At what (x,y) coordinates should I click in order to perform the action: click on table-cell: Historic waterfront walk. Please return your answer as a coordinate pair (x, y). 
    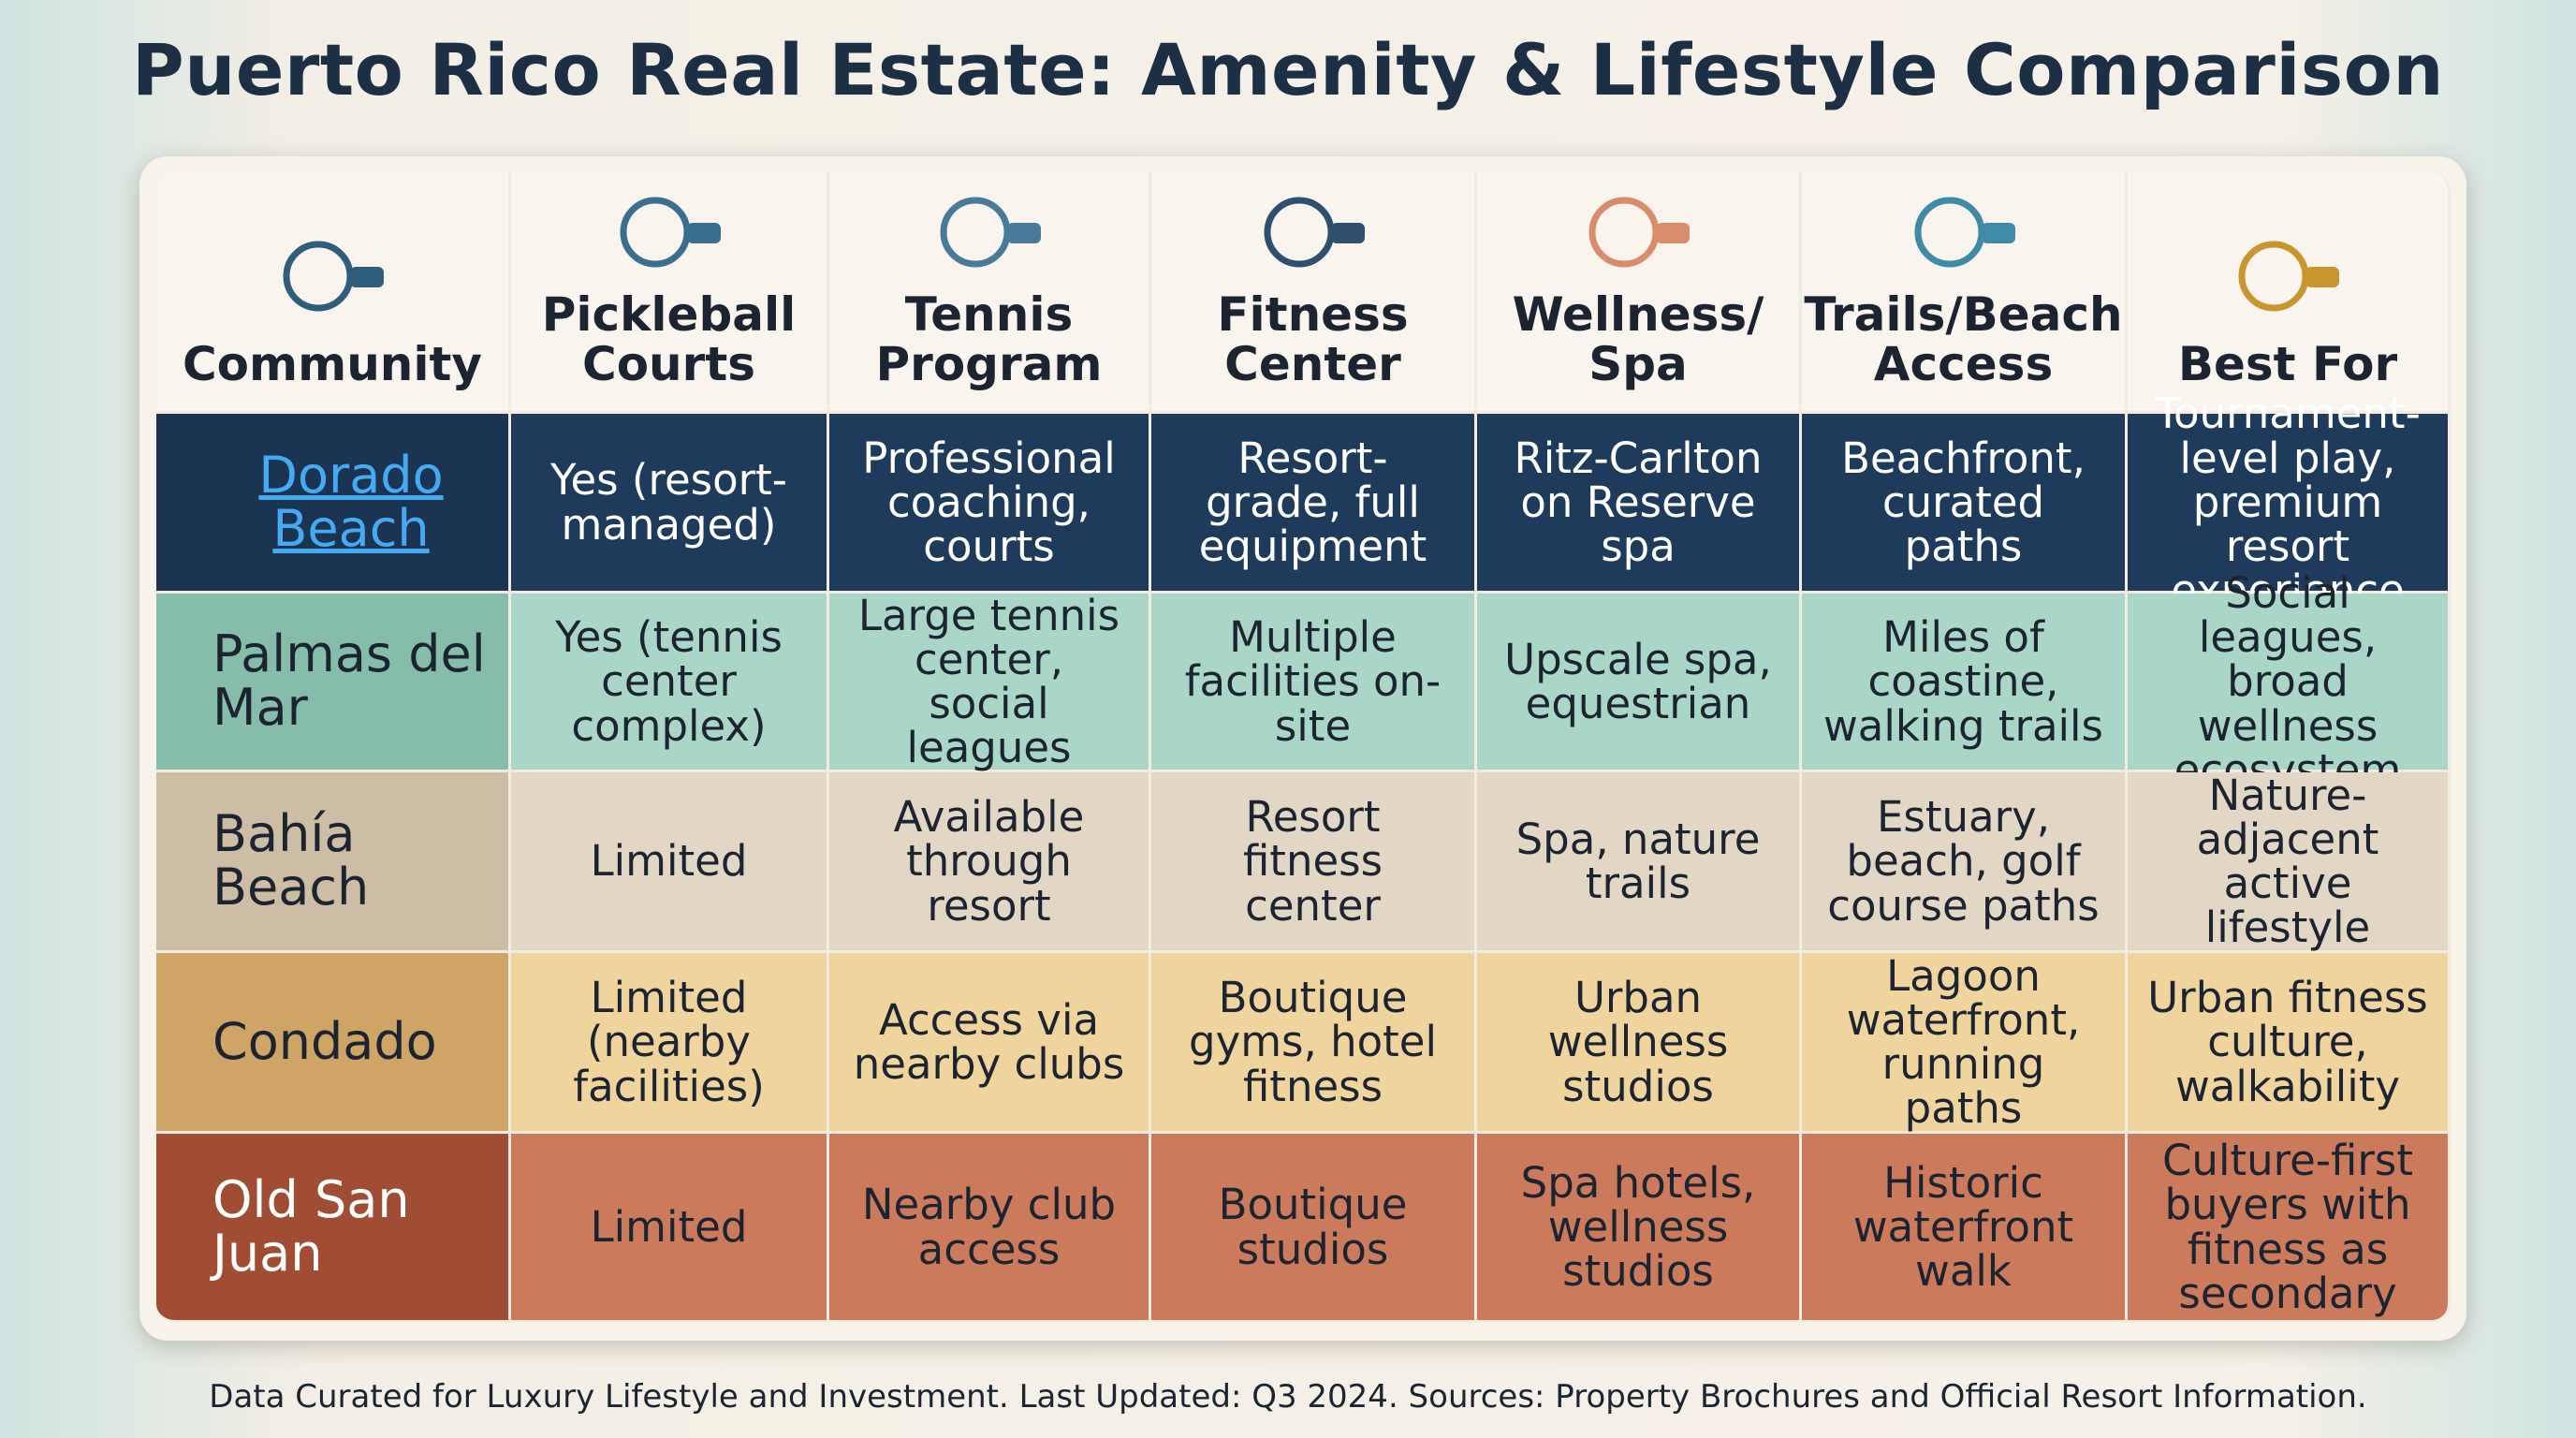
    Looking at the image, I should click on (1965, 1228).